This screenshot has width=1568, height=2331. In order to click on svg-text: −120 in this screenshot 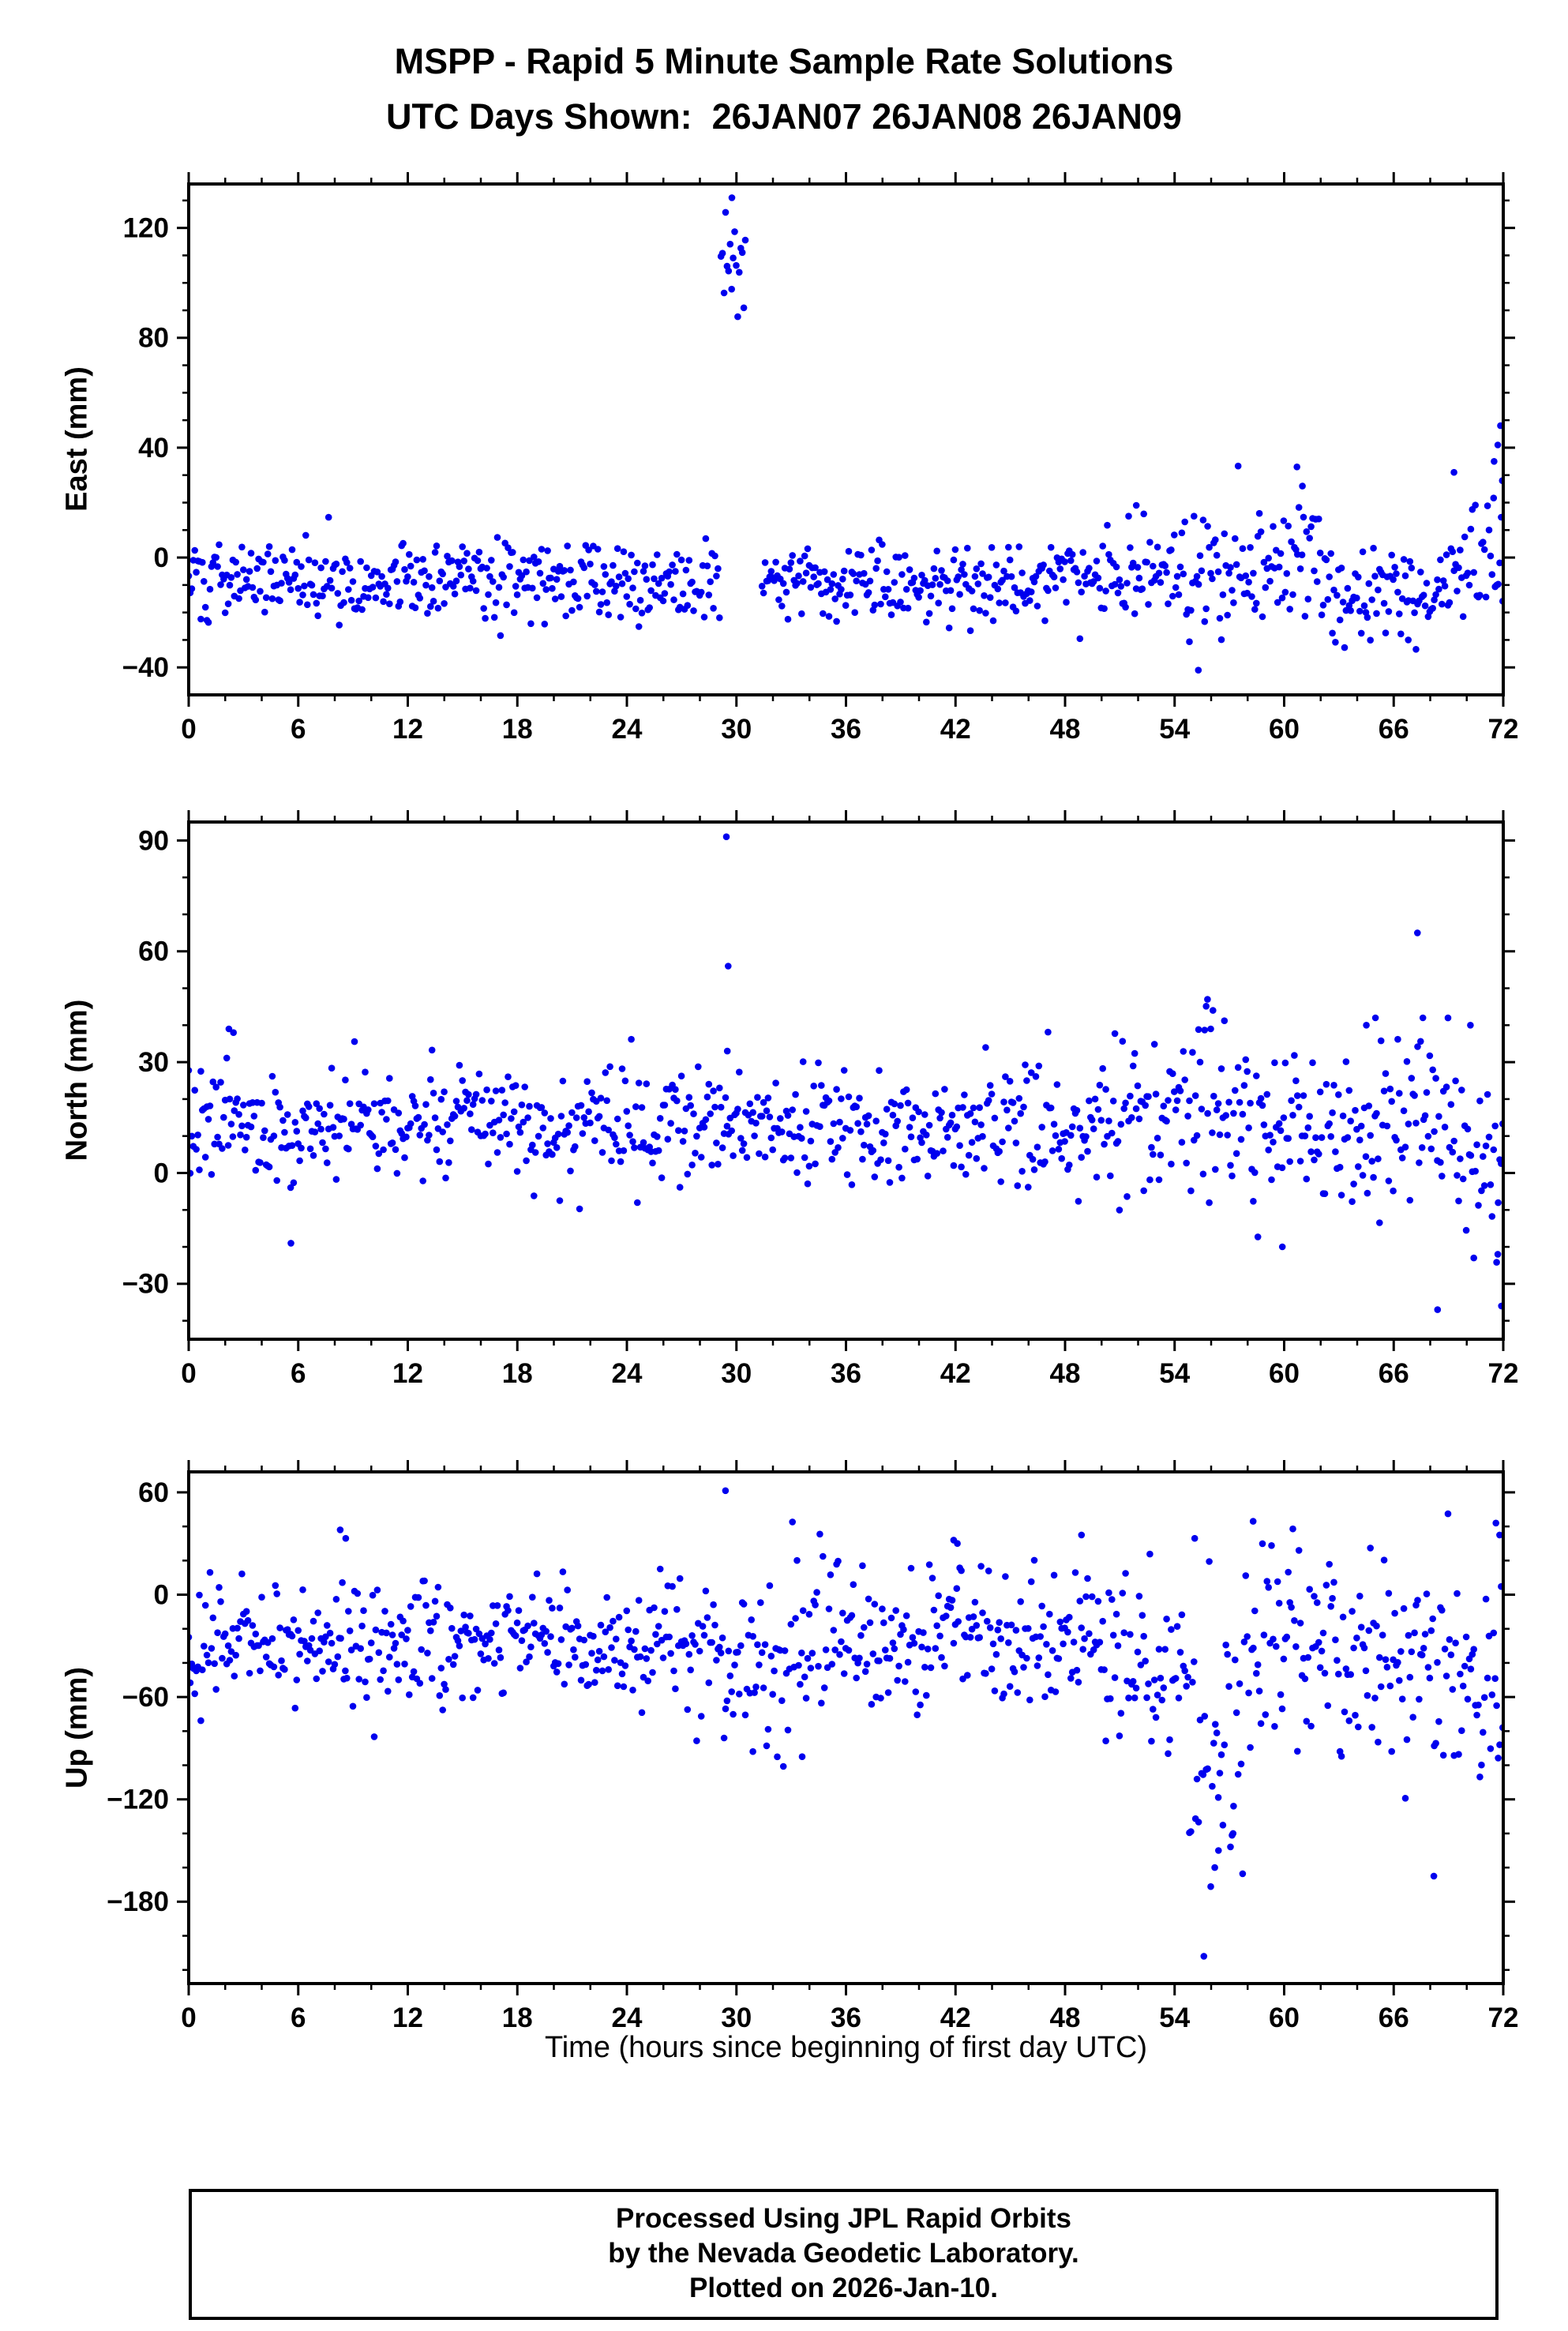, I will do `click(138, 1800)`.